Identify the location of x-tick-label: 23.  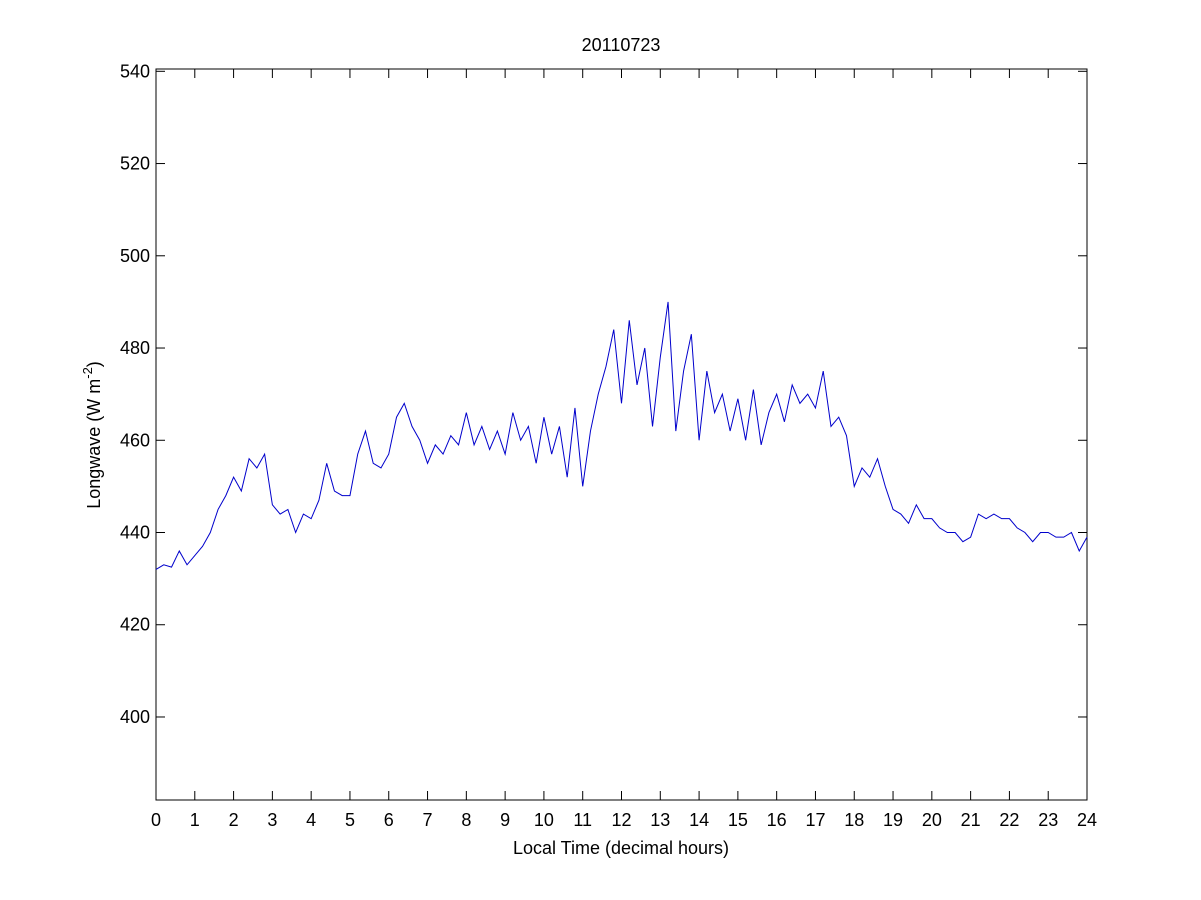
(1048, 820).